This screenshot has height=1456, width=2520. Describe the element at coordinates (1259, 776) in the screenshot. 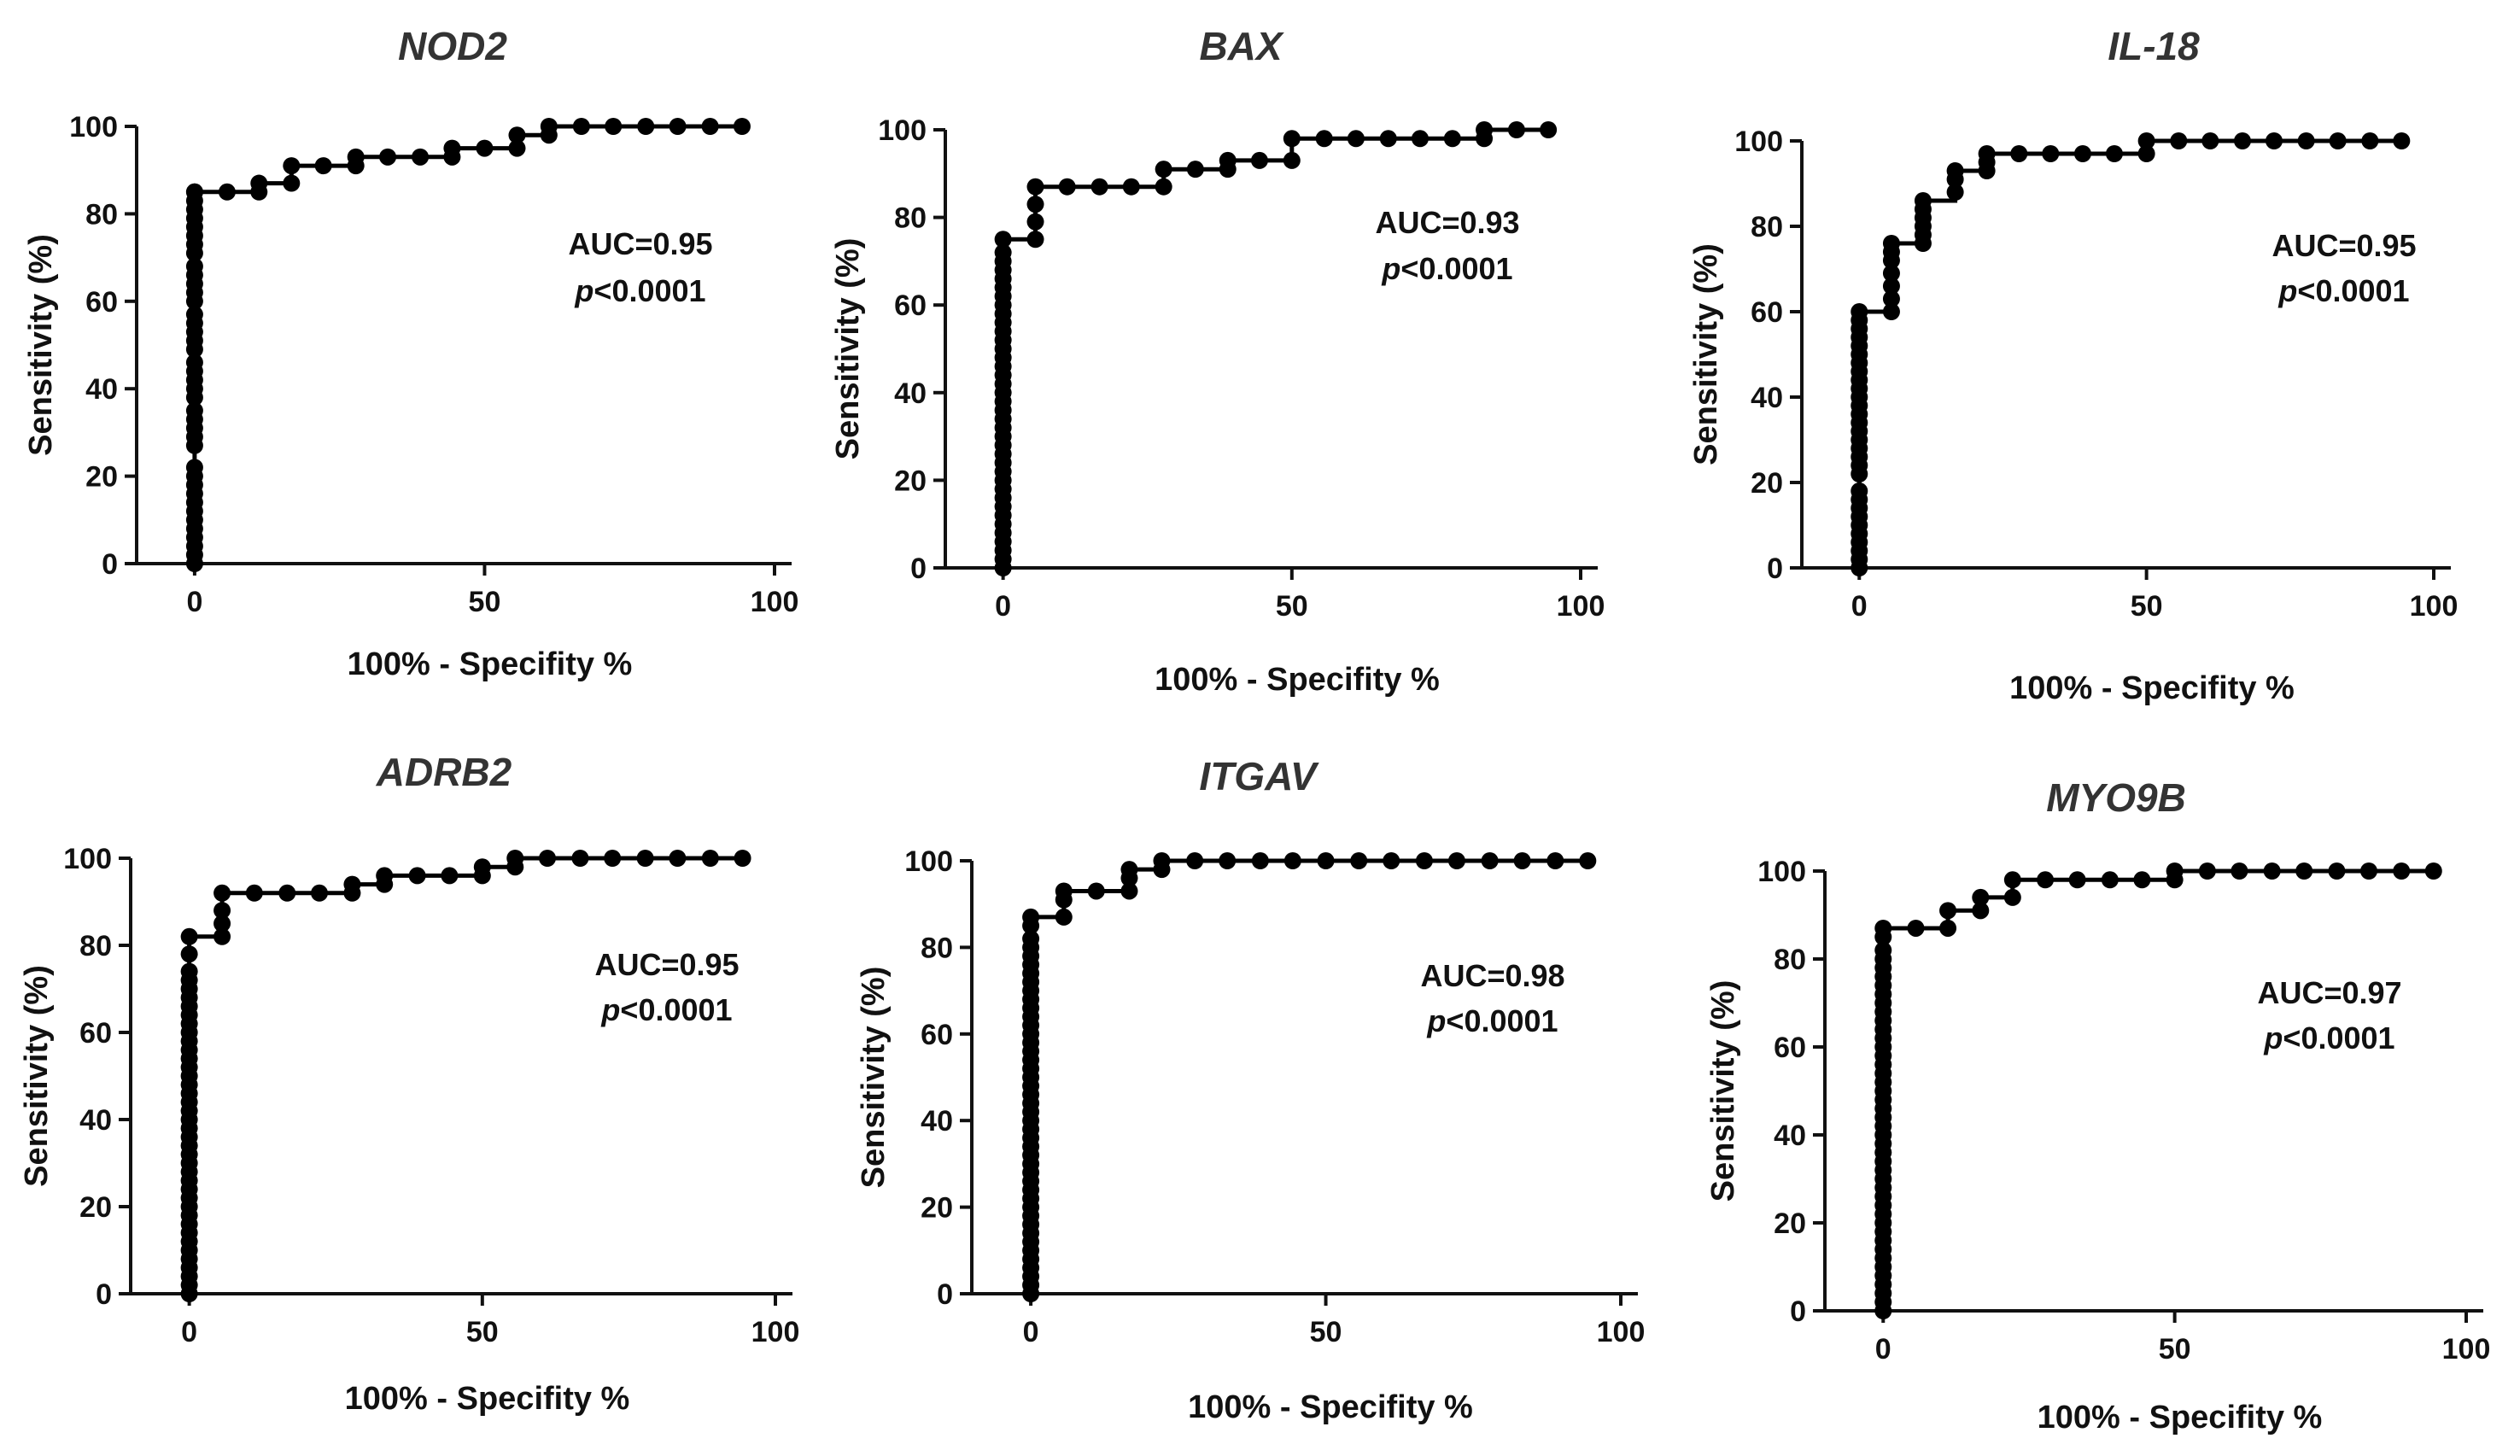

I see `panel-title: ITGAV` at that location.